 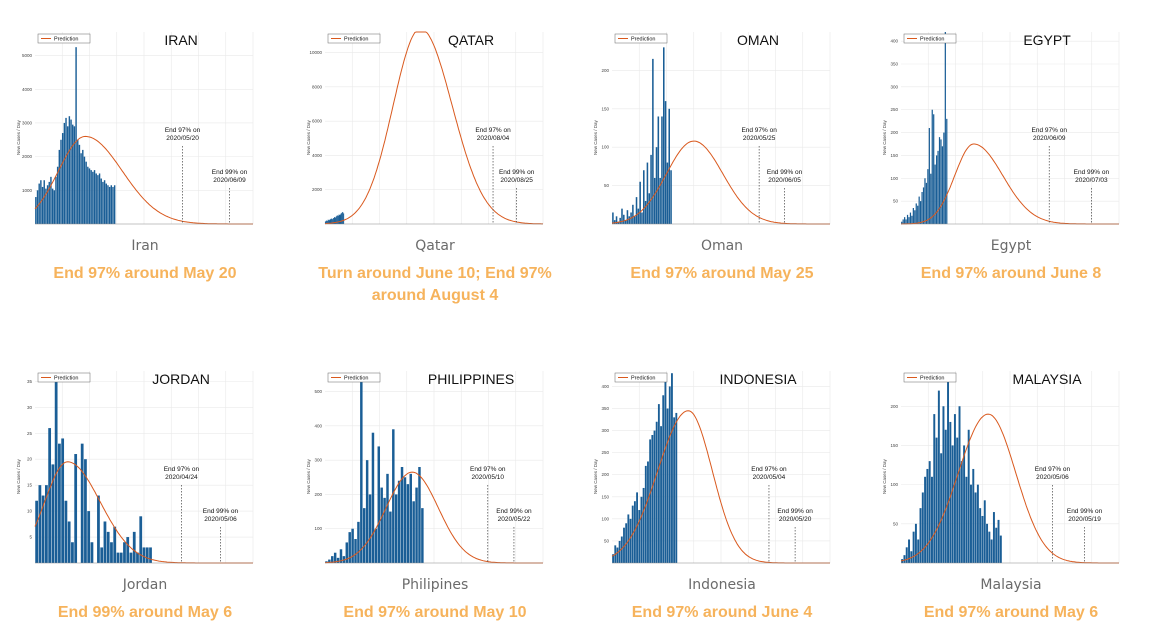 I want to click on country-name: Jordan, so click(x=145, y=585).